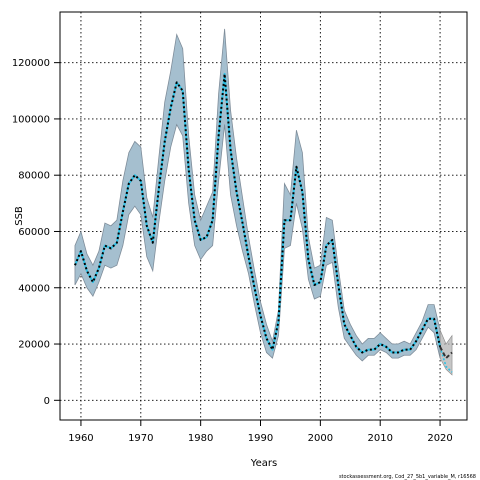  What do you see at coordinates (34, 288) in the screenshot?
I see `y-tick-label: 40000` at bounding box center [34, 288].